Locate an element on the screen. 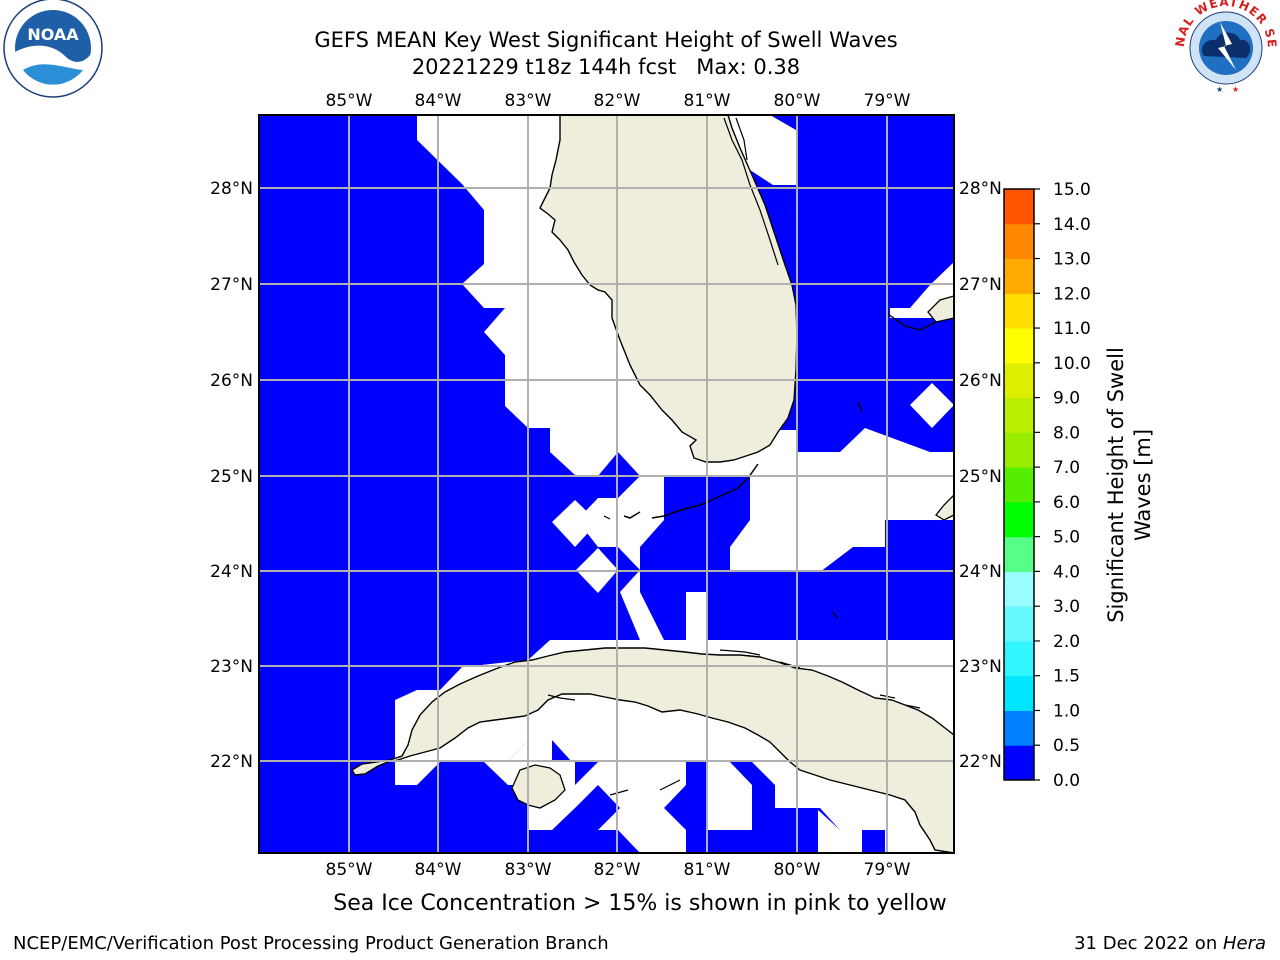 The height and width of the screenshot is (960, 1280). colorbar-label-line1: Significant Height of Swell is located at coordinates (1116, 485).